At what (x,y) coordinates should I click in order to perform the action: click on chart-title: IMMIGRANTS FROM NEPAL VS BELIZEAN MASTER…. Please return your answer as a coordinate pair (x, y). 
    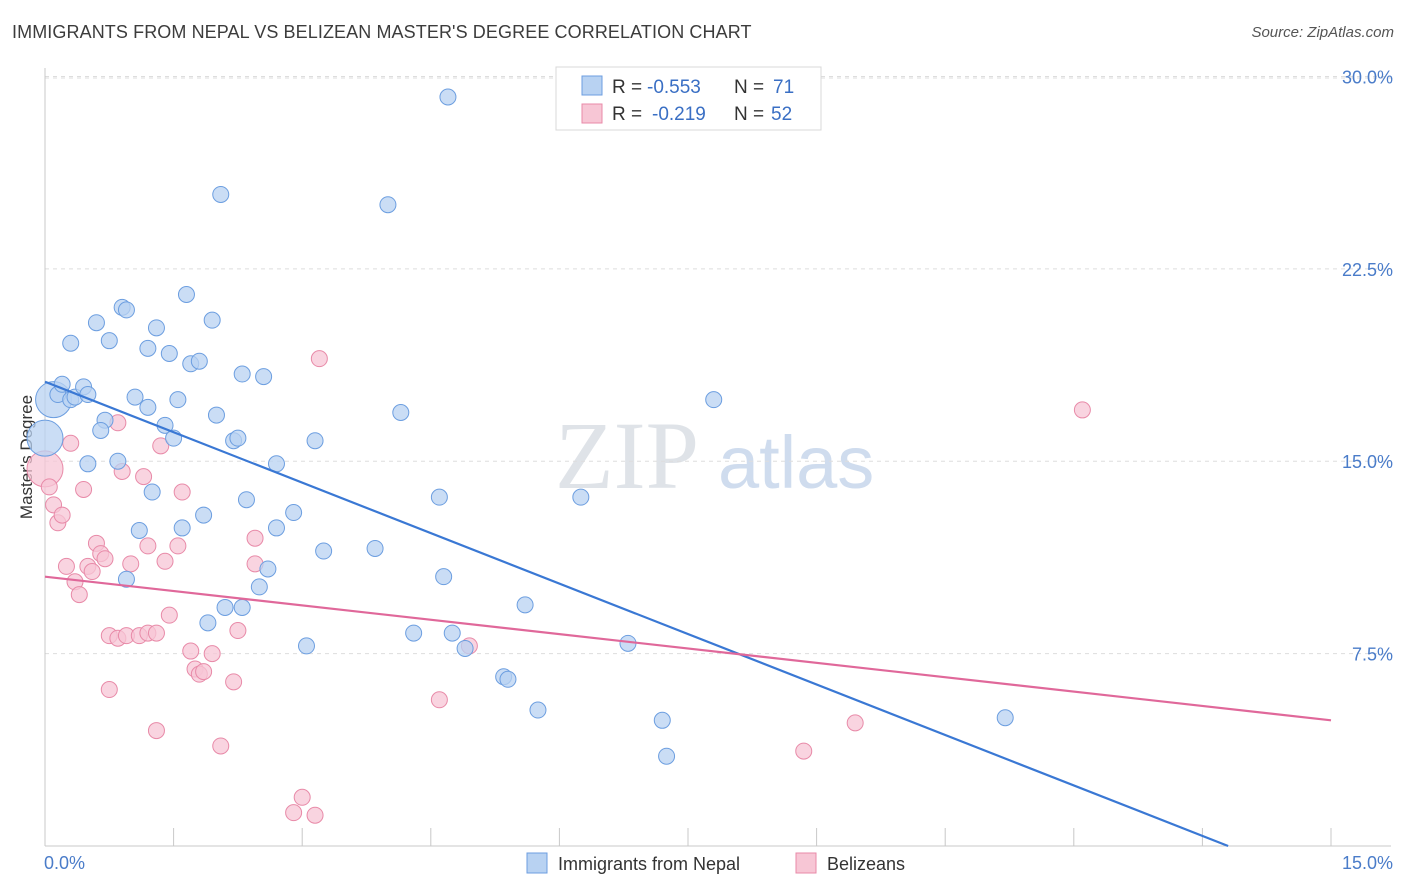
    Looking at the image, I should click on (382, 32).